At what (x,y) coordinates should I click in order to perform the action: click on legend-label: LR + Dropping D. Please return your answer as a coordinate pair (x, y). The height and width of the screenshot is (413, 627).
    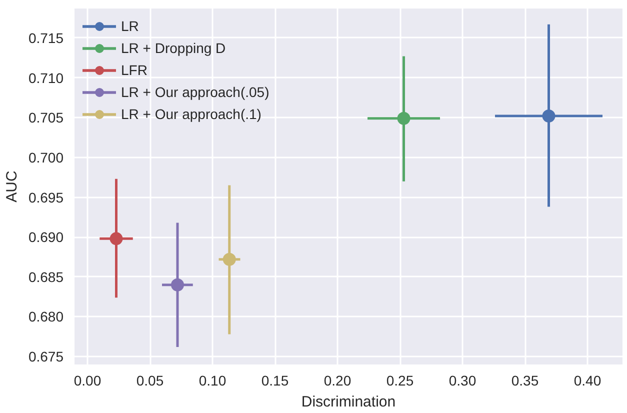
    Looking at the image, I should click on (173, 48).